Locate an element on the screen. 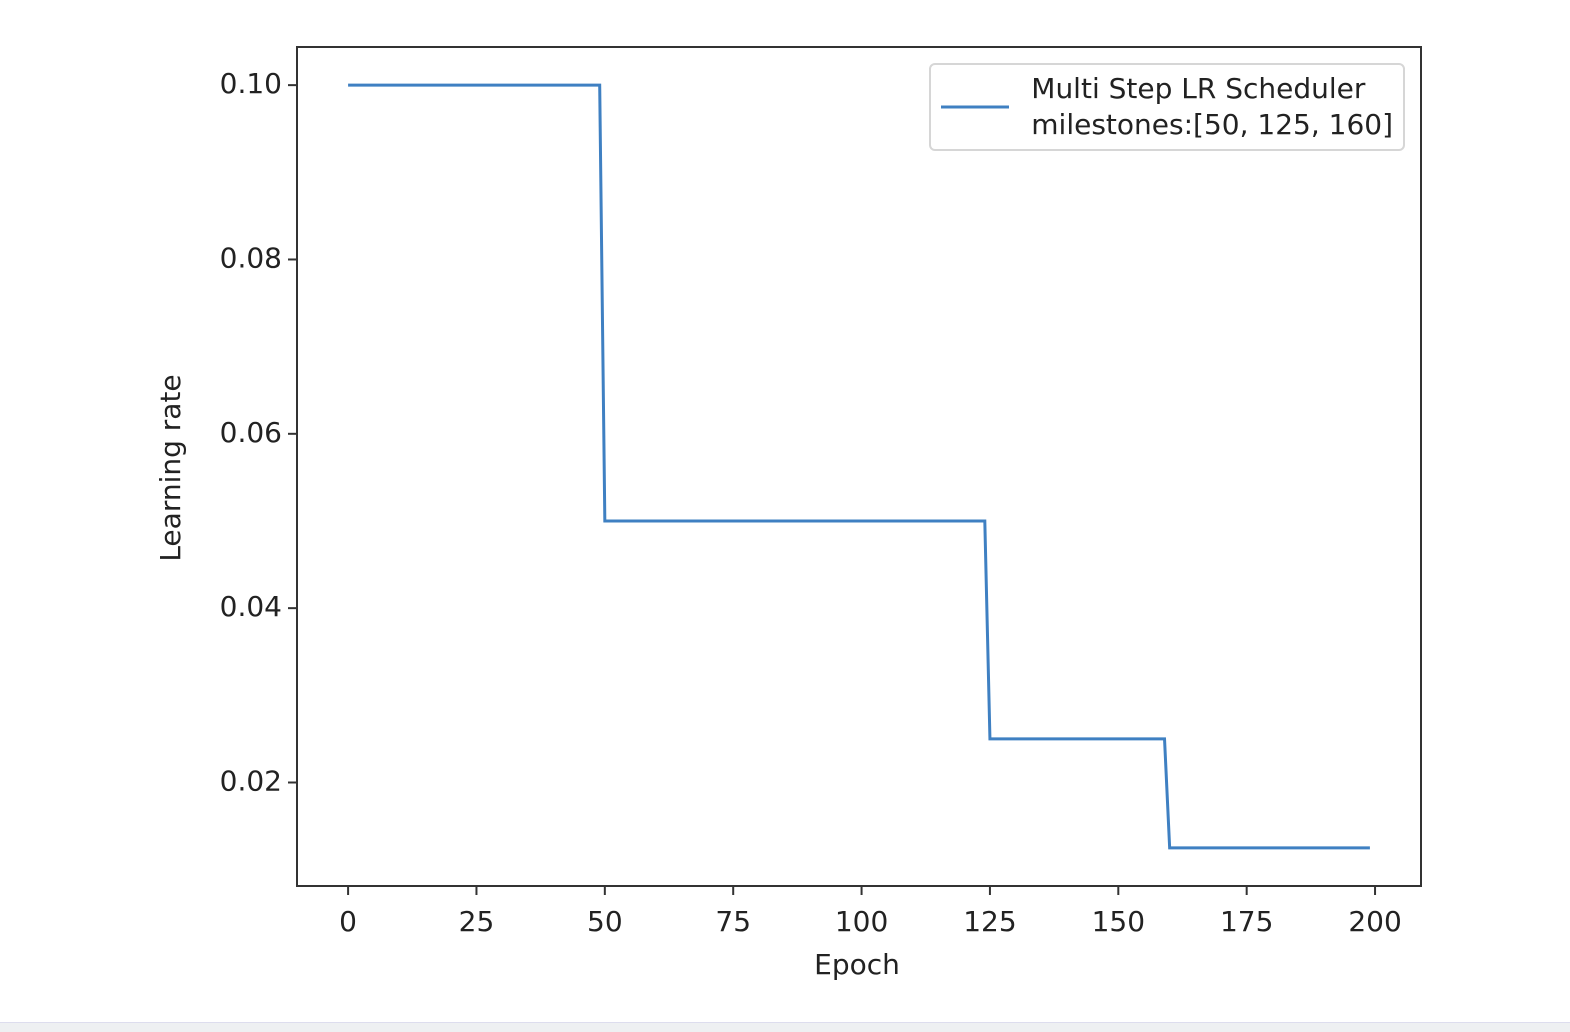 The image size is (1570, 1032). y-tick-label: 0.04 is located at coordinates (251, 606).